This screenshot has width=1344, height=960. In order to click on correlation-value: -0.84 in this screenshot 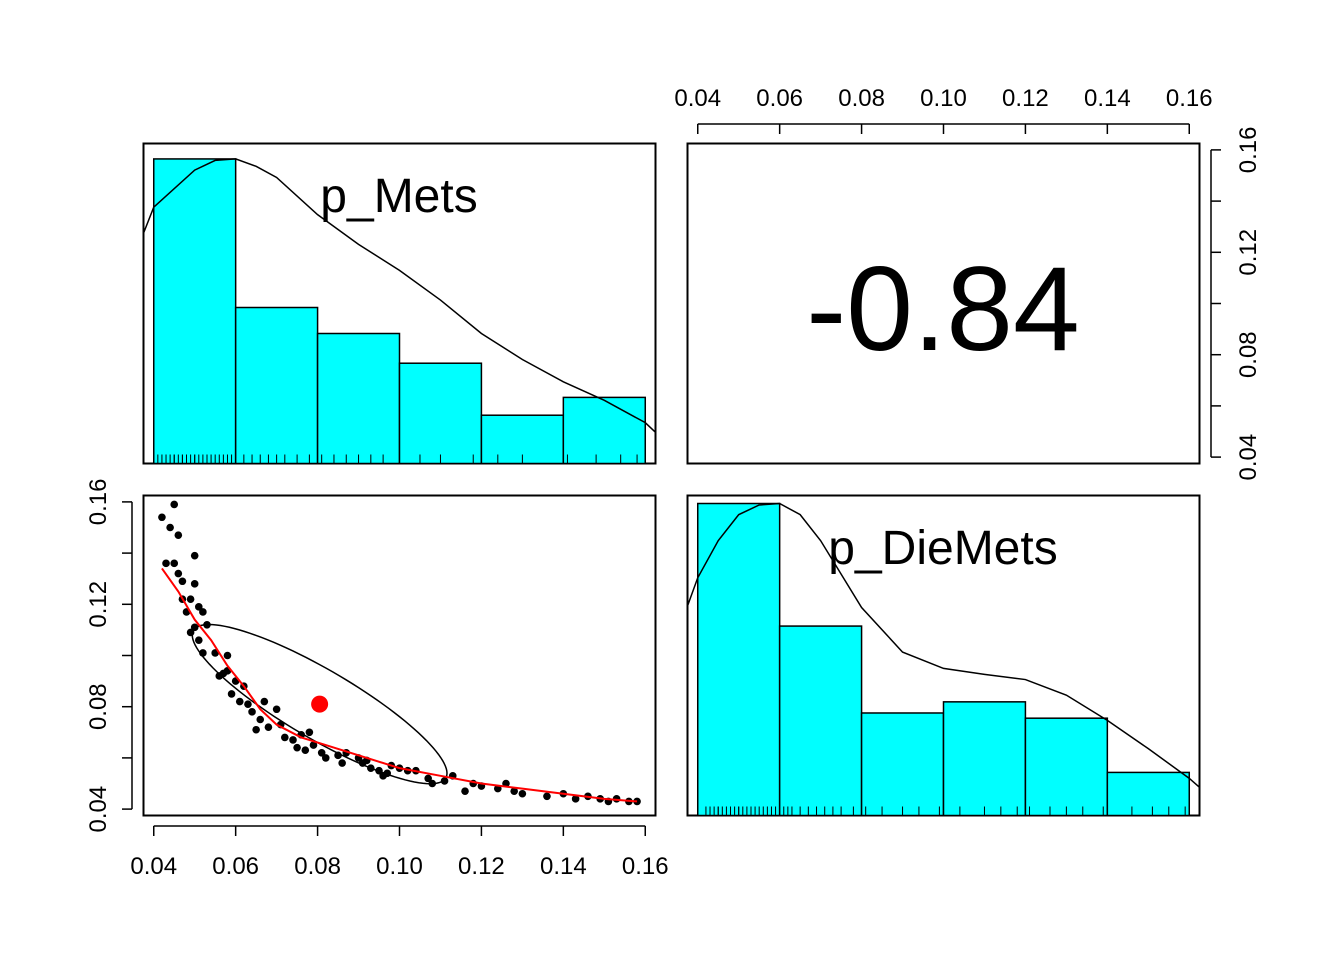, I will do `click(943, 309)`.